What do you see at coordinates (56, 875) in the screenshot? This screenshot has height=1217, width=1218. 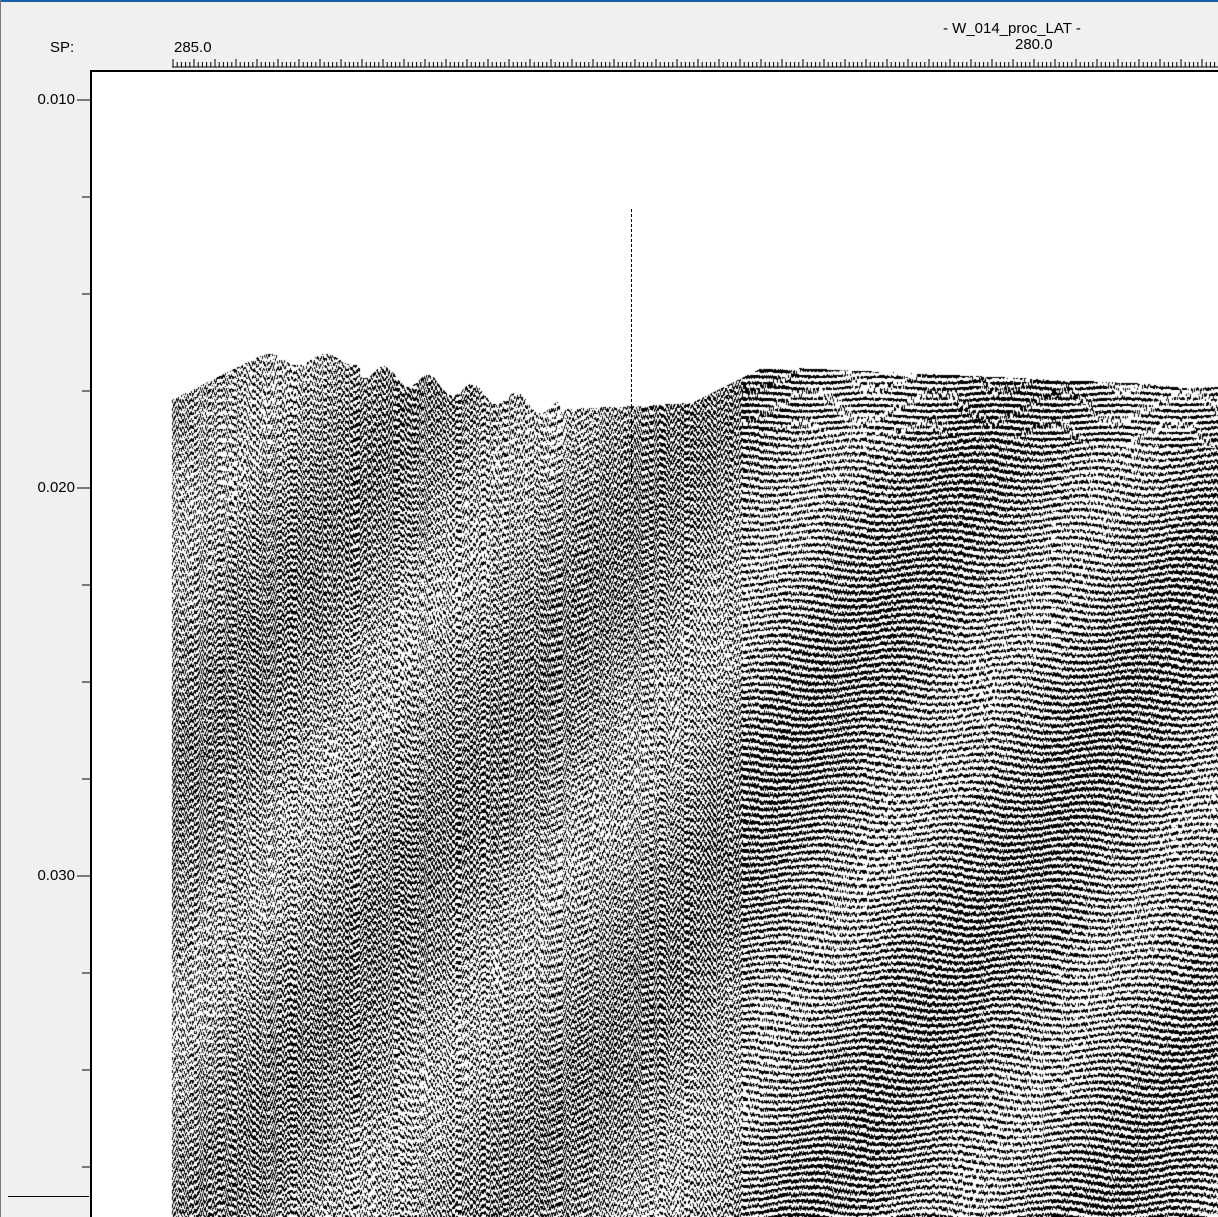 I see `time-tick-label: 0.030` at bounding box center [56, 875].